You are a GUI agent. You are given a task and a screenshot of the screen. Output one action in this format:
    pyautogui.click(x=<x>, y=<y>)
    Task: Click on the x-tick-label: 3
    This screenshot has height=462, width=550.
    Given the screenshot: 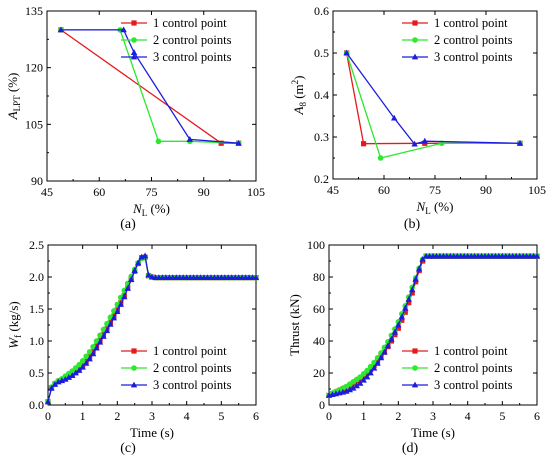 What is the action you would take?
    pyautogui.click(x=152, y=416)
    